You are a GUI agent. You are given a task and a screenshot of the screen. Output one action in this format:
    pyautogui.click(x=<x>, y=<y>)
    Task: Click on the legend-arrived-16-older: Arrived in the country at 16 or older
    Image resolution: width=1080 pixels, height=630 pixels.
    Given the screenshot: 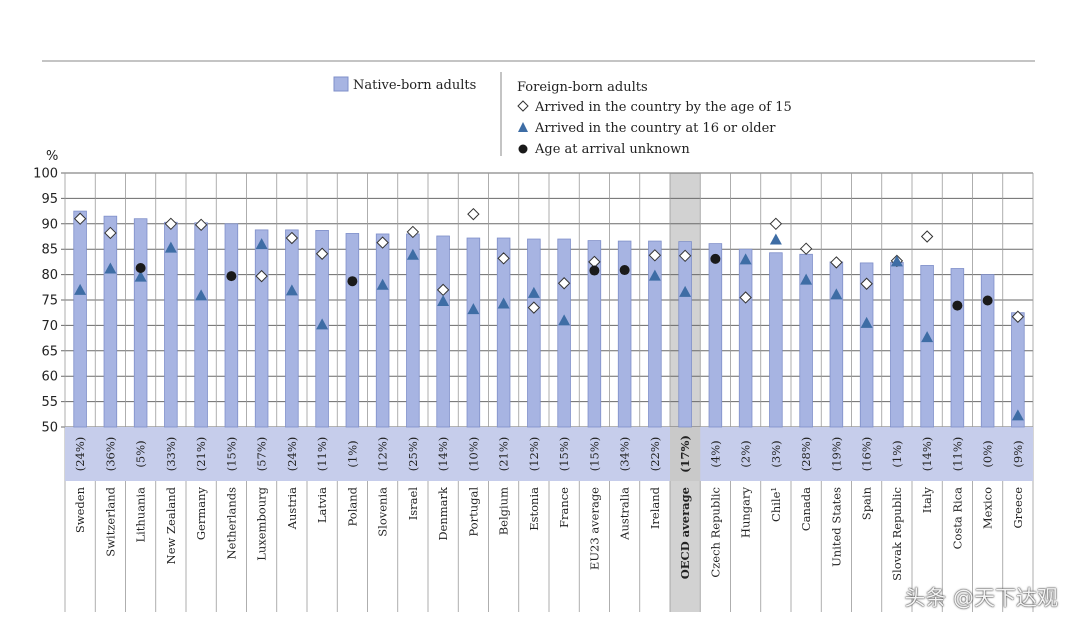 What is the action you would take?
    pyautogui.click(x=655, y=128)
    